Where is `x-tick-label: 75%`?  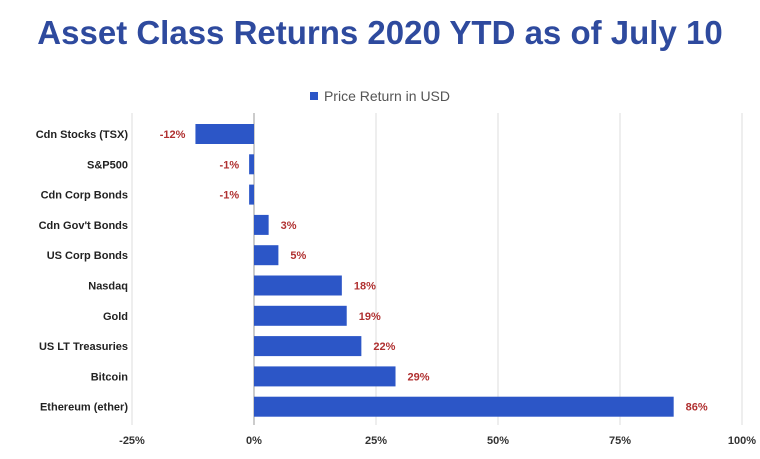 x-tick-label: 75% is located at coordinates (620, 441).